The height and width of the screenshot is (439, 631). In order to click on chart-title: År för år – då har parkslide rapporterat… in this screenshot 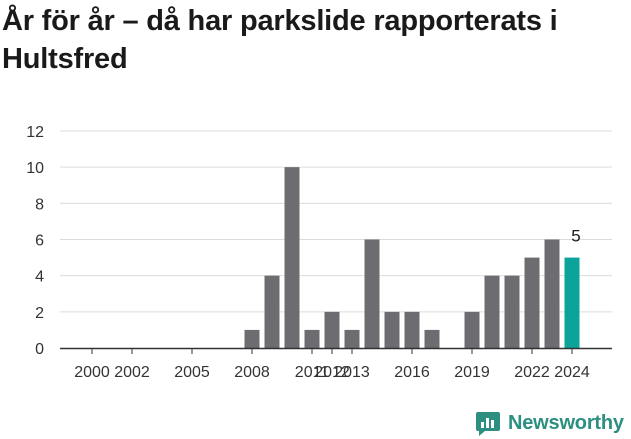, I will do `click(280, 40)`.